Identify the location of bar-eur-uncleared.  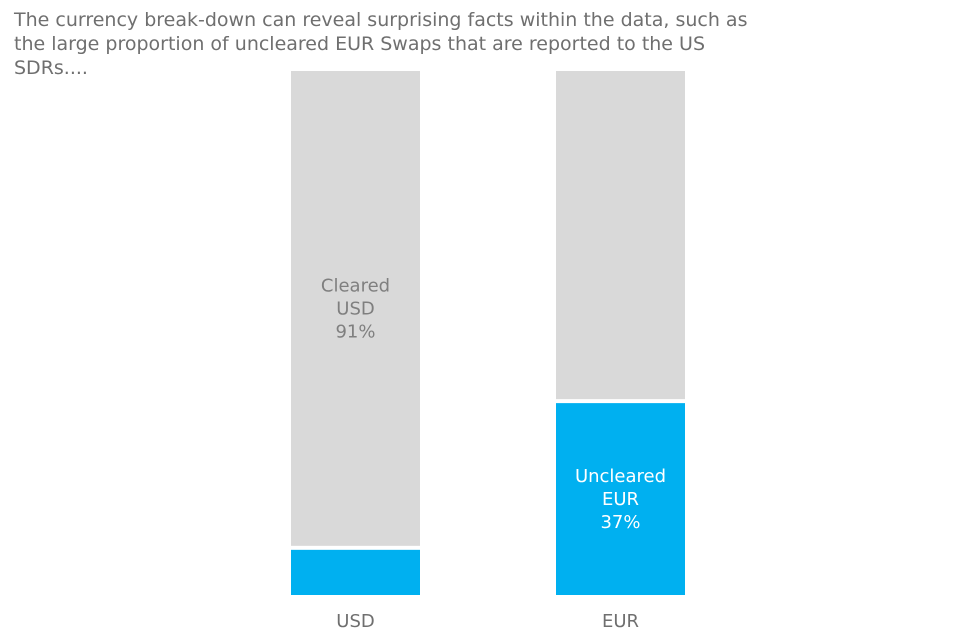
(620, 499).